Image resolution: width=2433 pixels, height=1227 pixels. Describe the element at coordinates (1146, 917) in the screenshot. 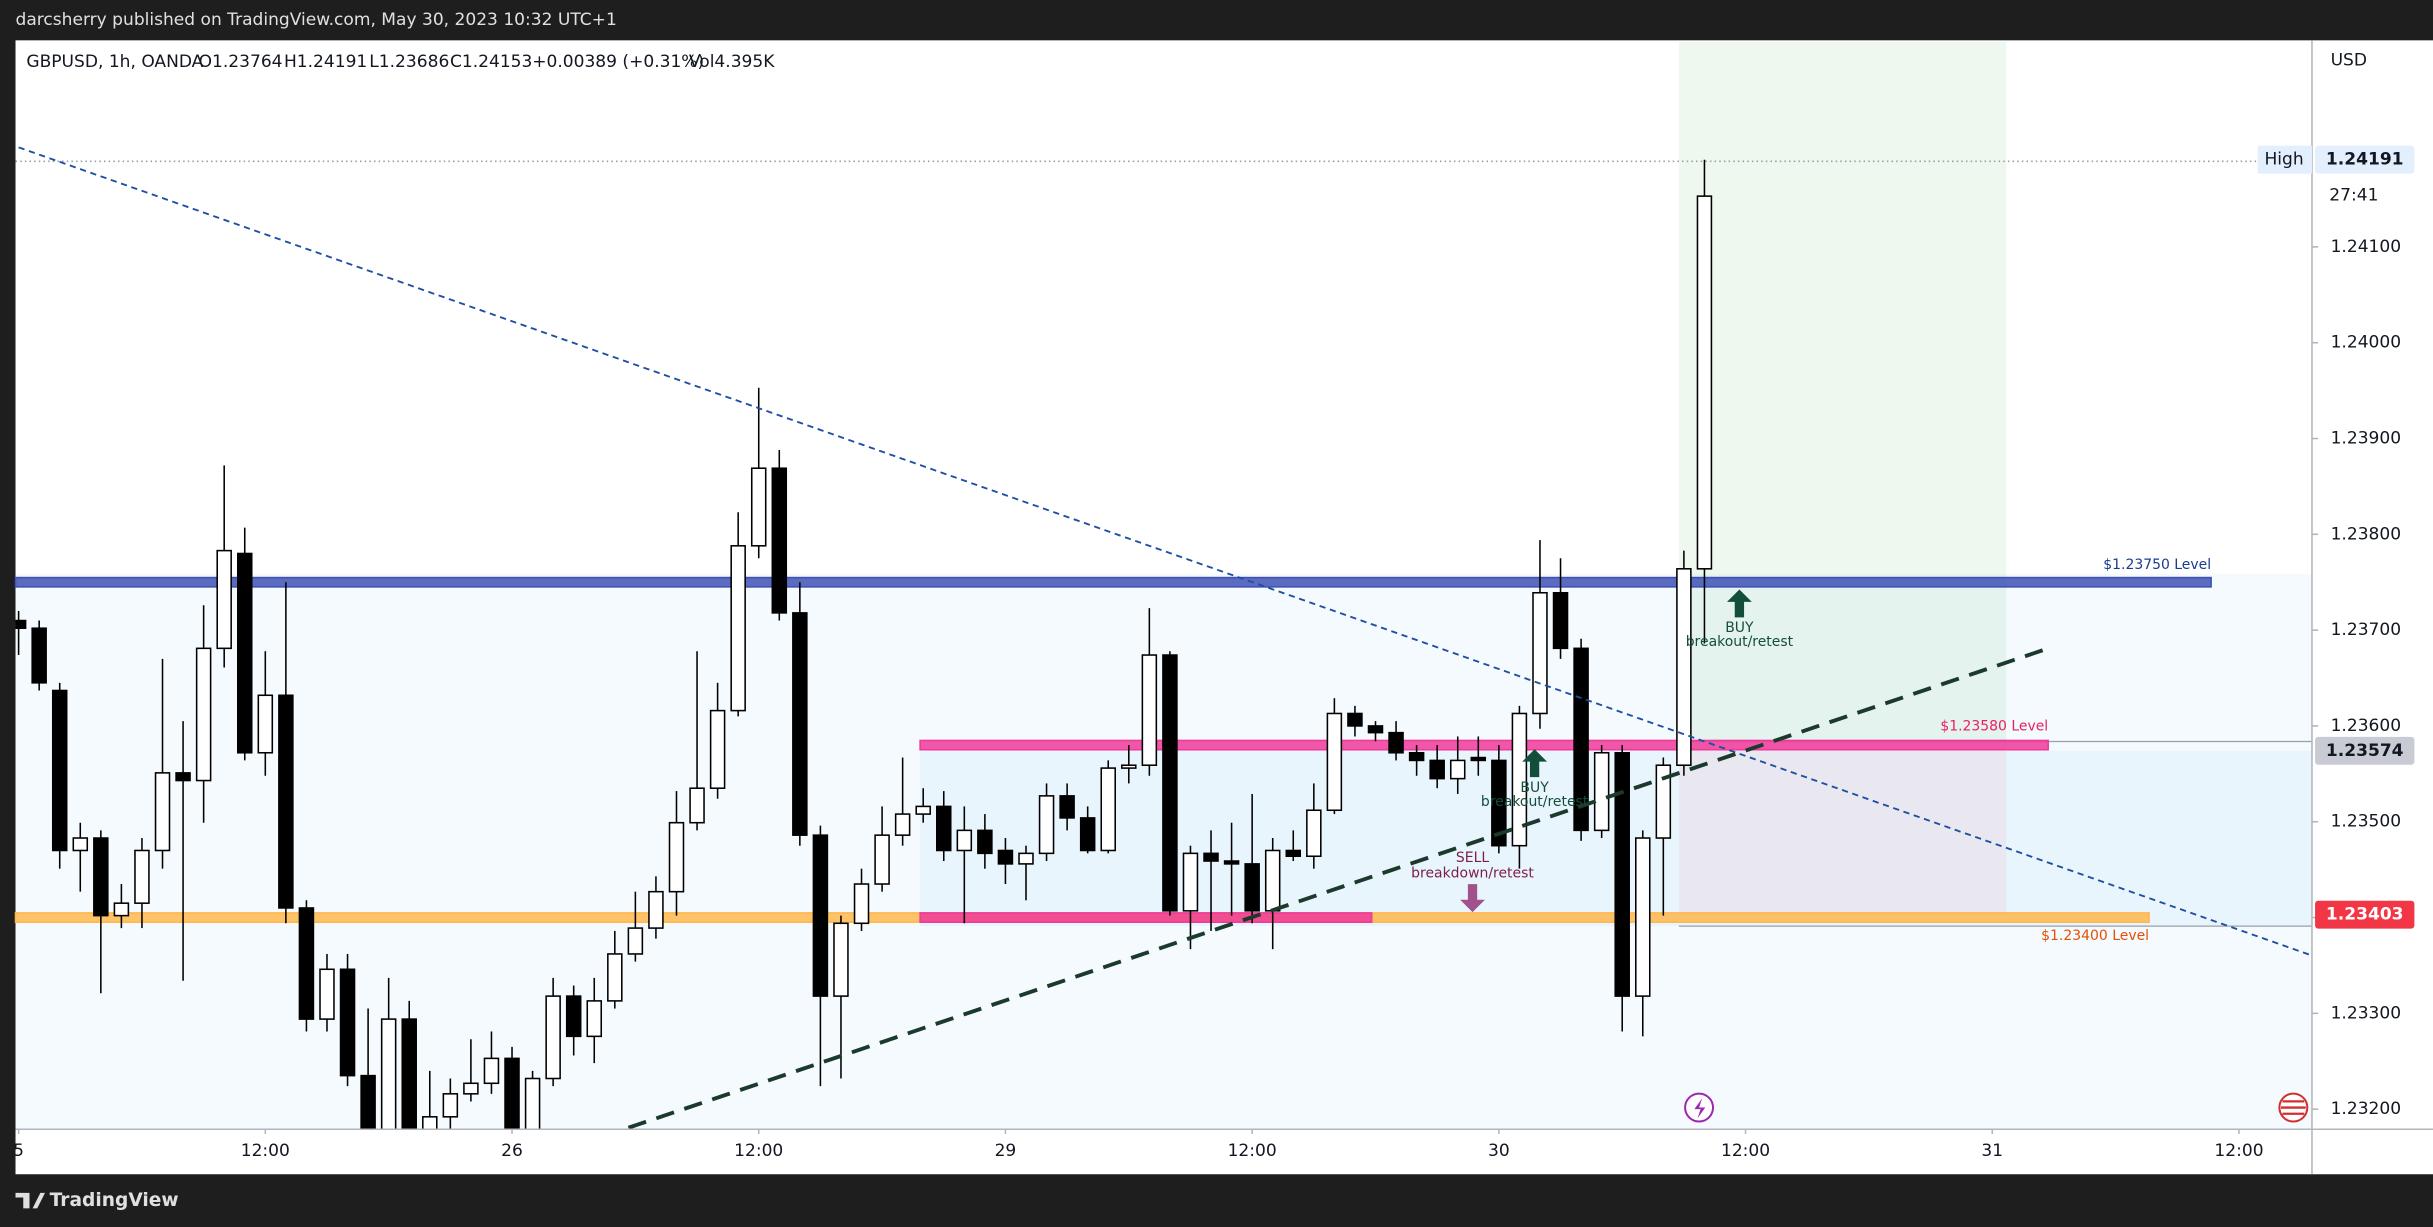

I see `range-band` at that location.